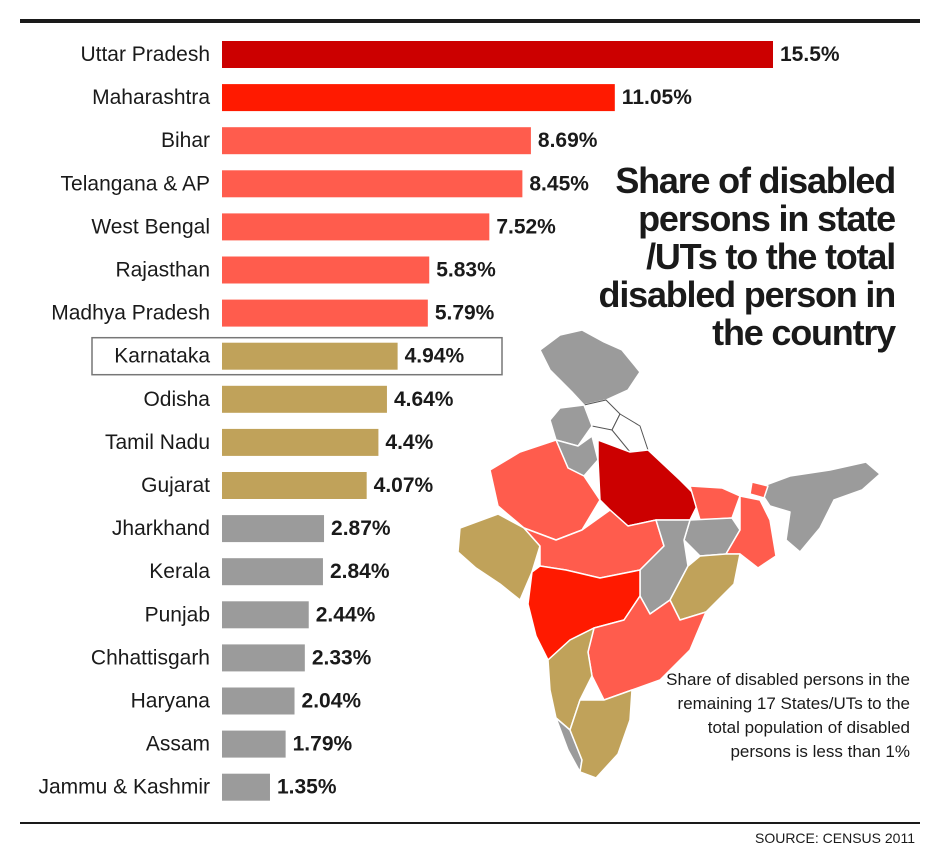 This screenshot has width=945, height=866. Describe the element at coordinates (568, 140) in the screenshot. I see `value-label-2: 8.69%` at that location.